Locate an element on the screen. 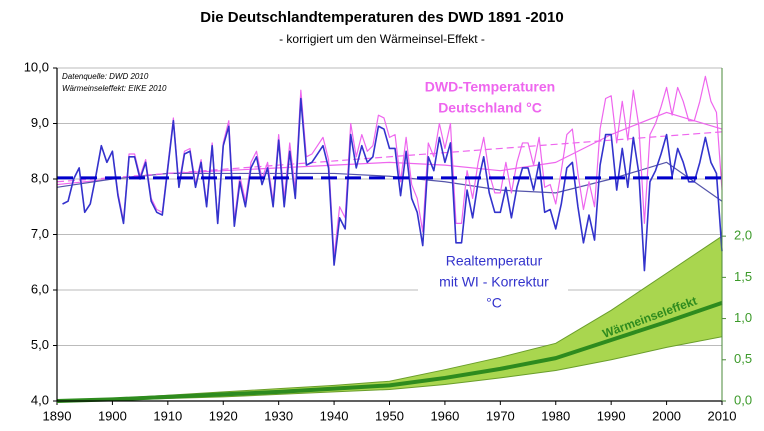 This screenshot has height=431, width=764. series-label: Realtemperatur is located at coordinates (494, 261).